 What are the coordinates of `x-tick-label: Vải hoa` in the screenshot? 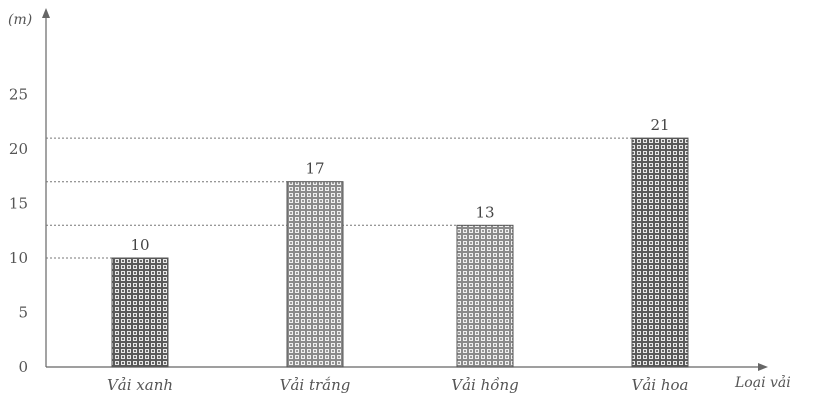 It's located at (660, 385).